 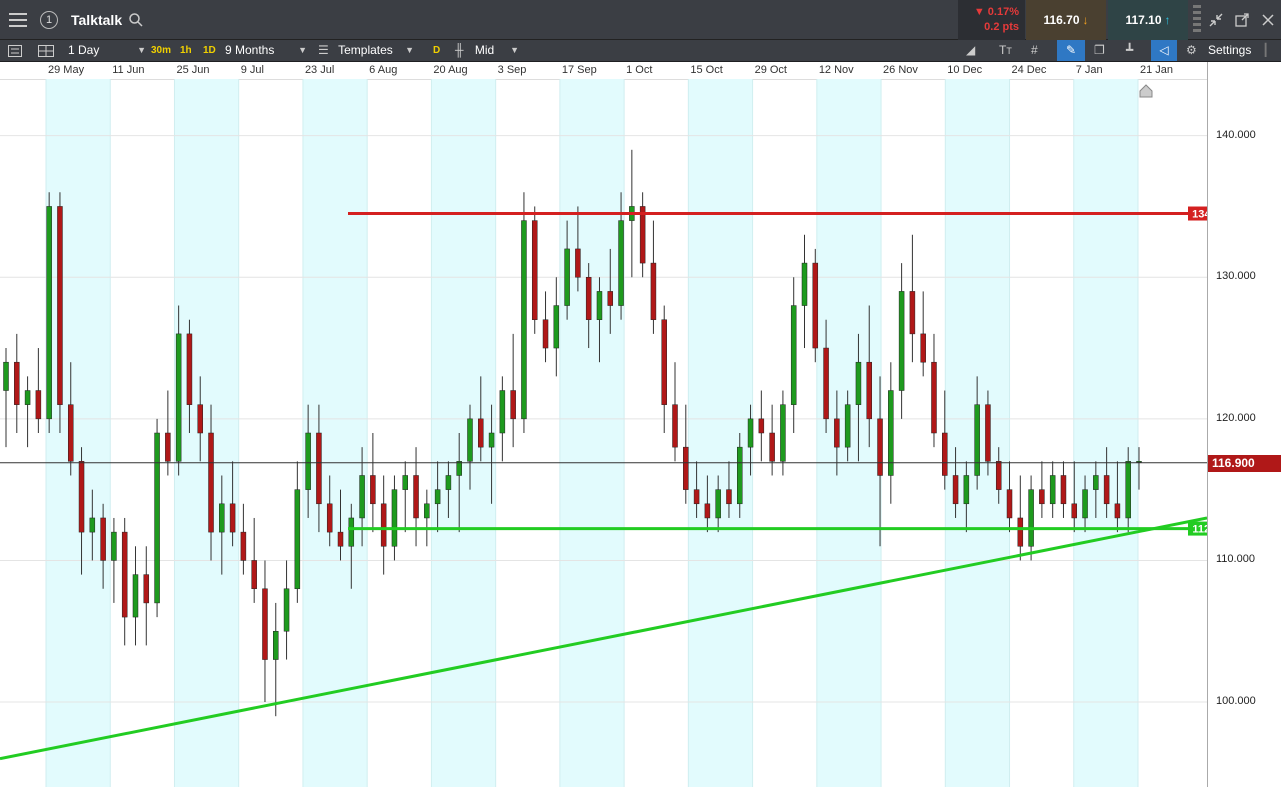 I want to click on drag-handle-icon, so click(x=1197, y=20).